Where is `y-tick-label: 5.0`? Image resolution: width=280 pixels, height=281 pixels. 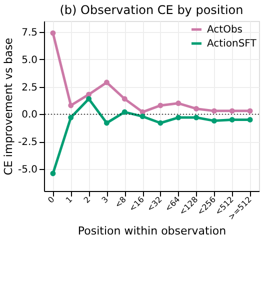 y-tick-label: 5.0 is located at coordinates (30, 60).